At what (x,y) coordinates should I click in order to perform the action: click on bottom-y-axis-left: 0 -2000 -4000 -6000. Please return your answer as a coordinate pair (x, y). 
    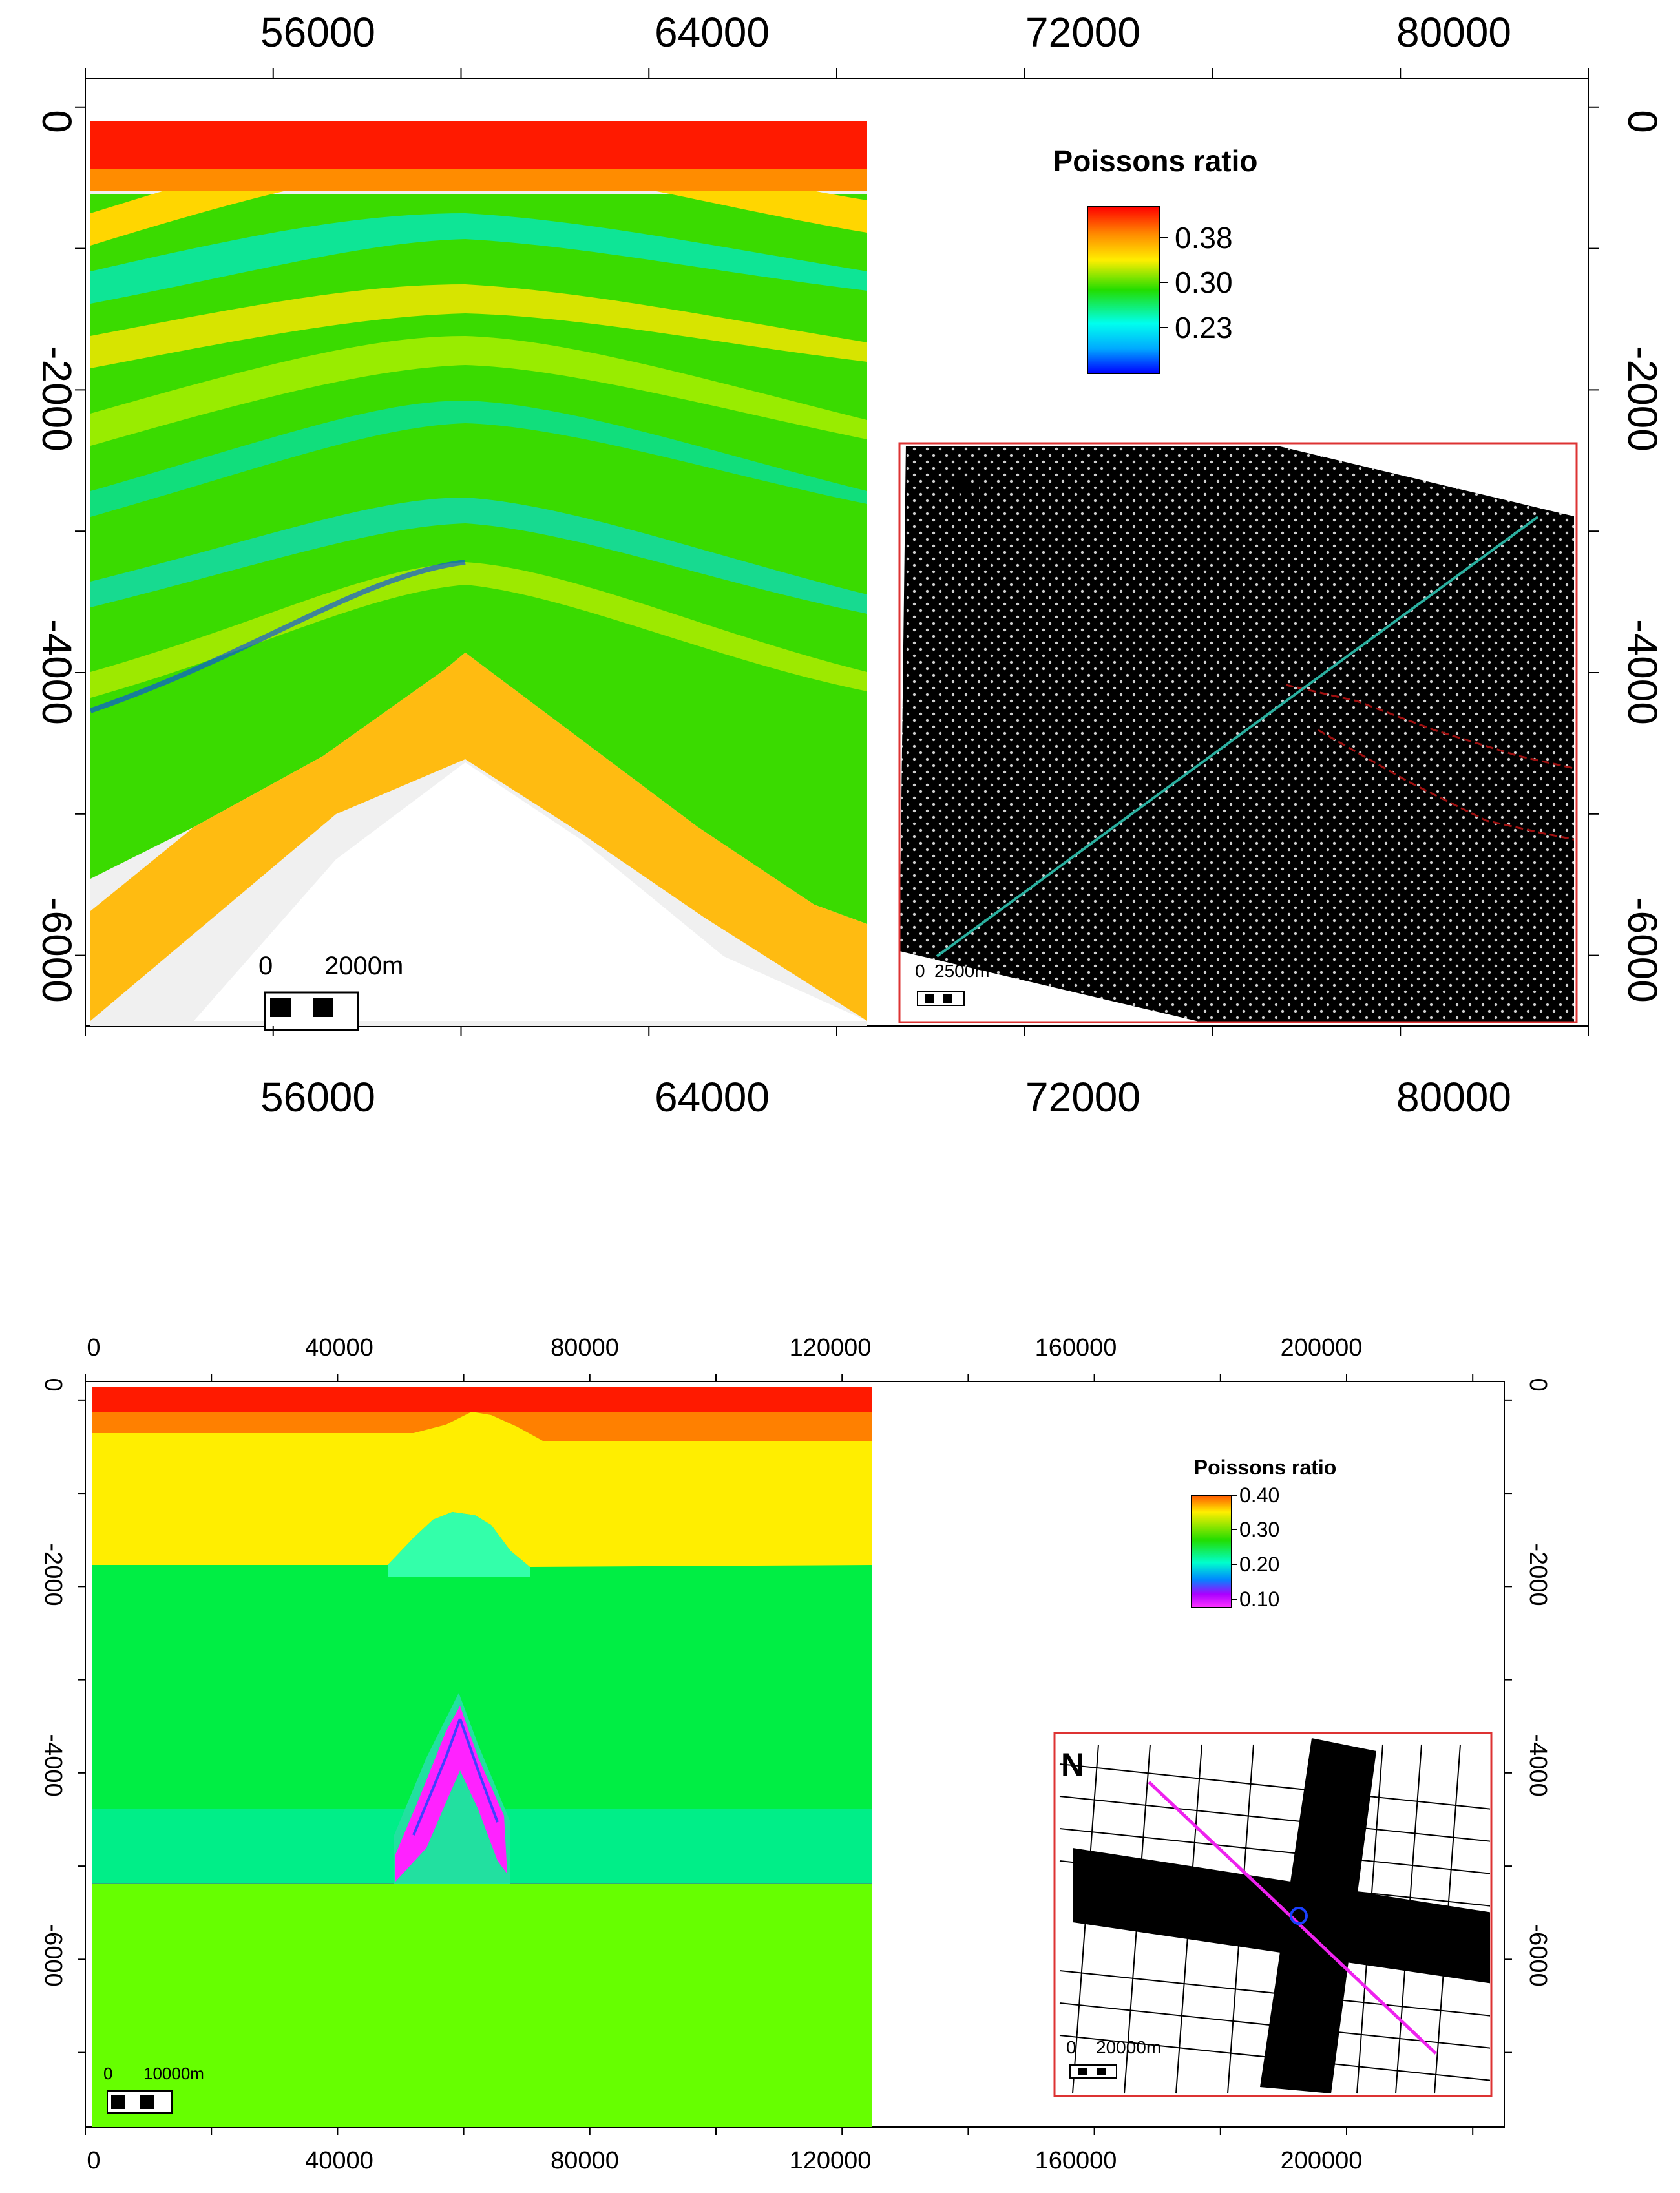
    Looking at the image, I should click on (53, 1682).